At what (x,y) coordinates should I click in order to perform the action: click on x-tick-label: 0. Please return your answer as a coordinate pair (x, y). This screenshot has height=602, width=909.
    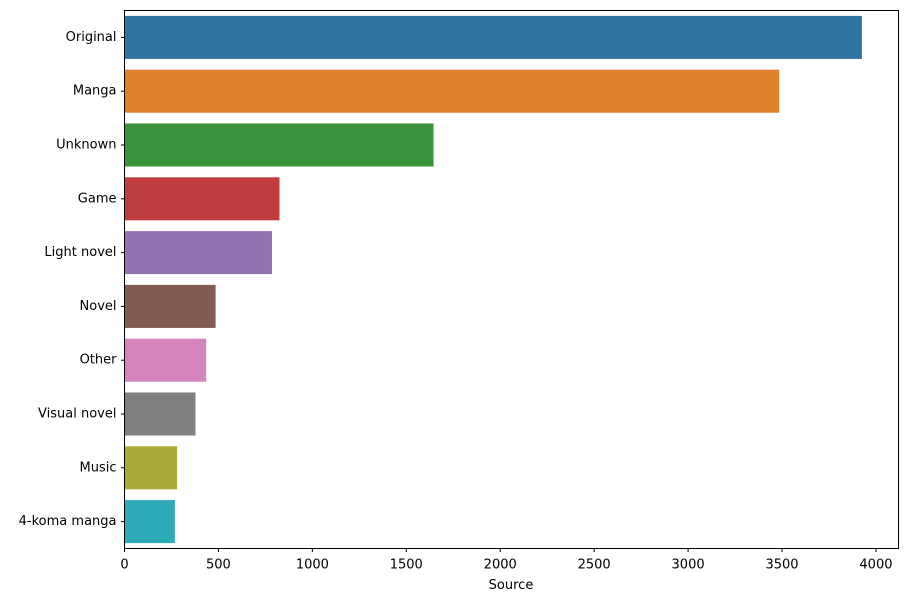
    Looking at the image, I should click on (124, 565).